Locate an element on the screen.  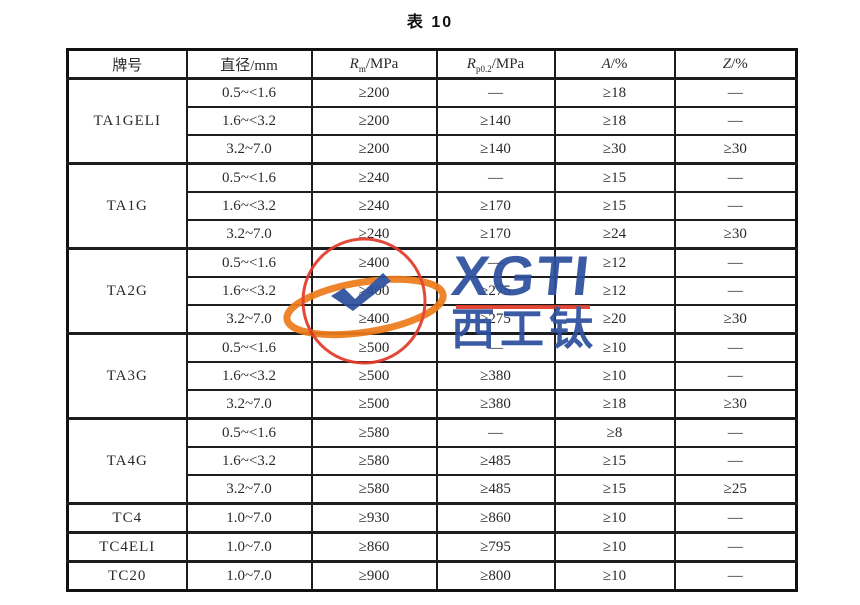
elongation-cell: ≥24 is located at coordinates (614, 234).